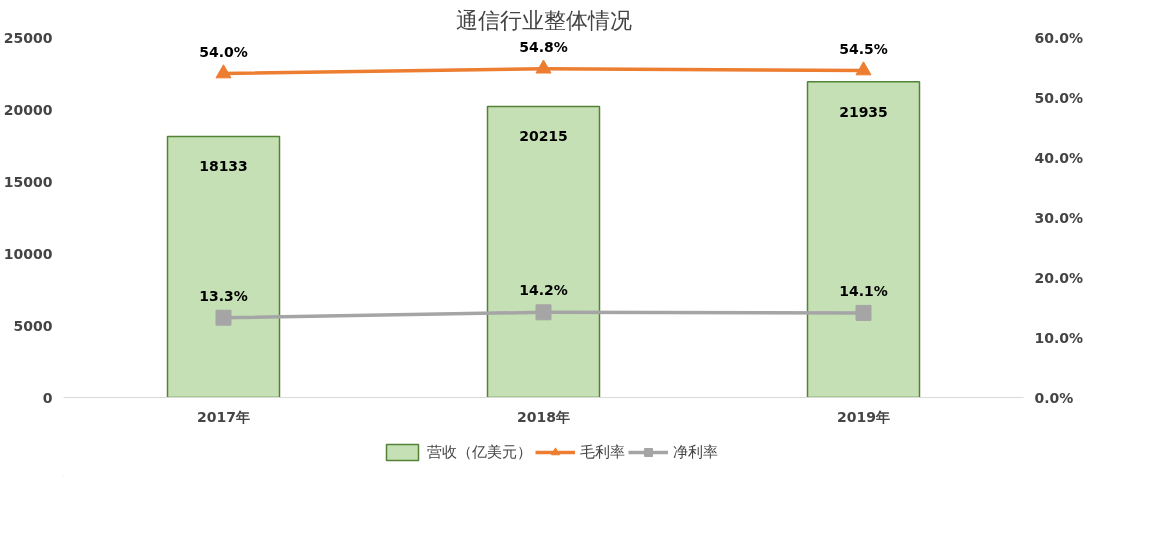 Image resolution: width=1154 pixels, height=536 pixels. Describe the element at coordinates (1059, 337) in the screenshot. I see `y2-tick-label: 10.0%` at that location.